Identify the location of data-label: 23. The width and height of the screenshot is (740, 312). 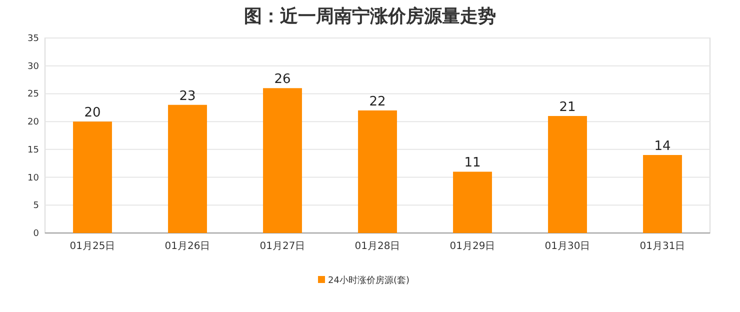
(187, 96).